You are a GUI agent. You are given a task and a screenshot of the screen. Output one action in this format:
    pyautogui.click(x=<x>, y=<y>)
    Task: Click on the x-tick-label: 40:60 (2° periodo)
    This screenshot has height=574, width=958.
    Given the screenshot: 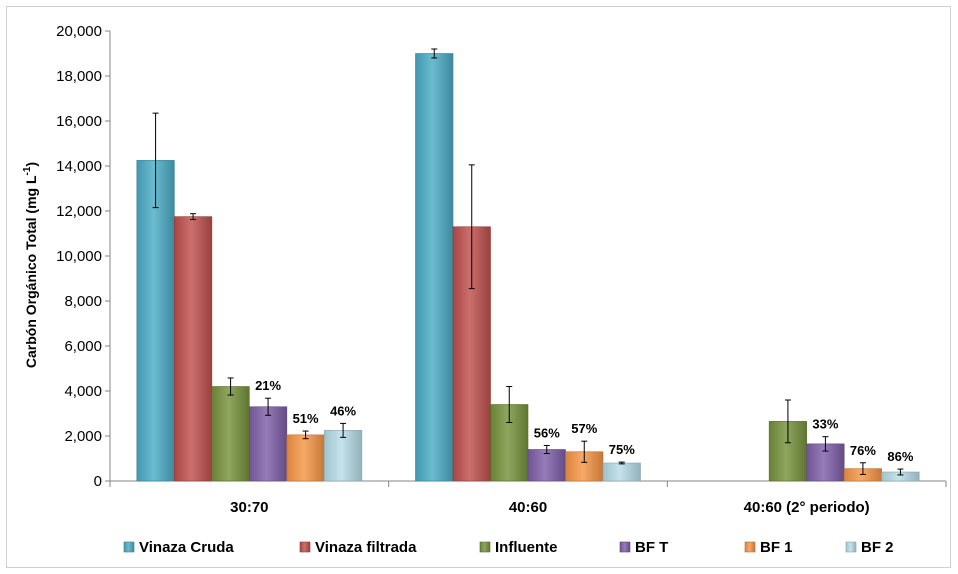 What is the action you would take?
    pyautogui.click(x=807, y=507)
    